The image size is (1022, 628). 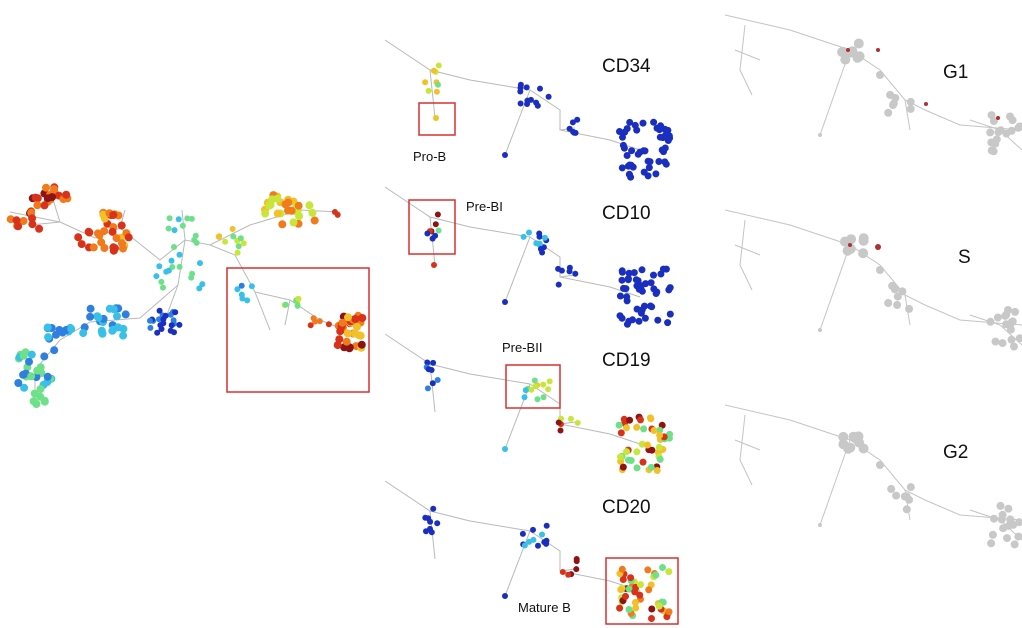 What do you see at coordinates (533, 386) in the screenshot?
I see `highlight-box-pre-bii` at bounding box center [533, 386].